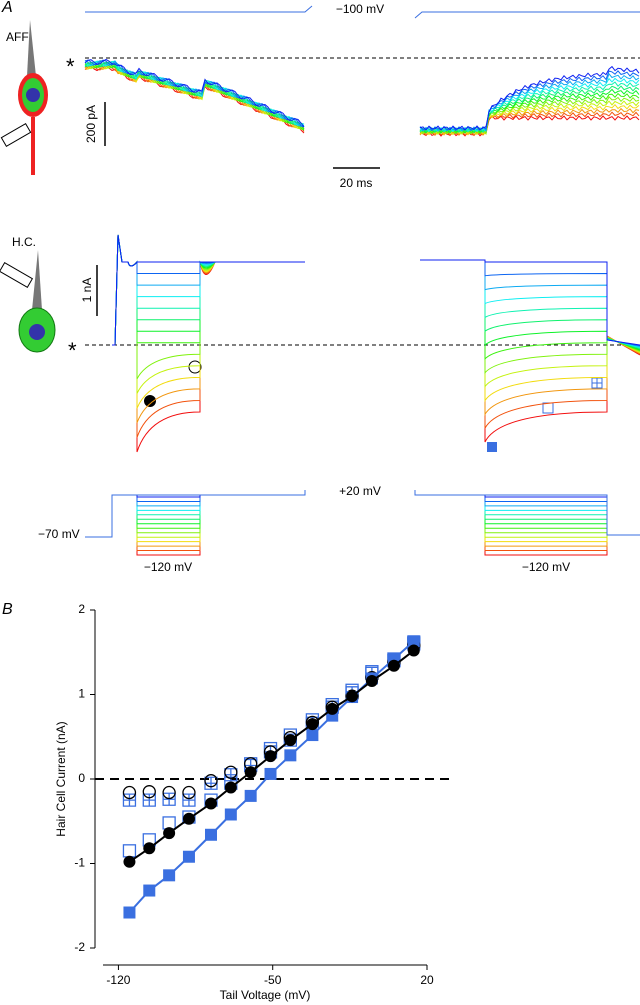  I want to click on y-tick-label: -2, so click(79, 947).